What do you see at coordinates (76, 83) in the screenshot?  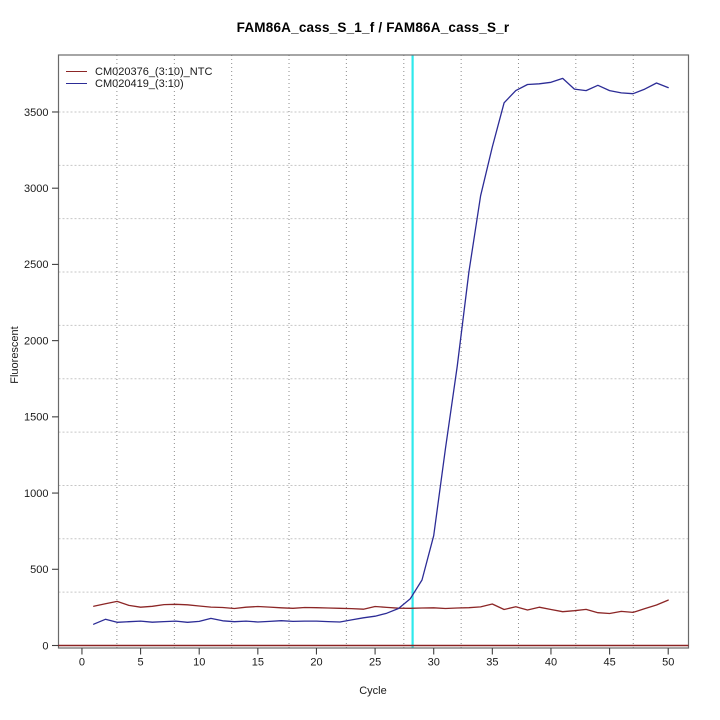 I see `legend-line-swatch-sample` at bounding box center [76, 83].